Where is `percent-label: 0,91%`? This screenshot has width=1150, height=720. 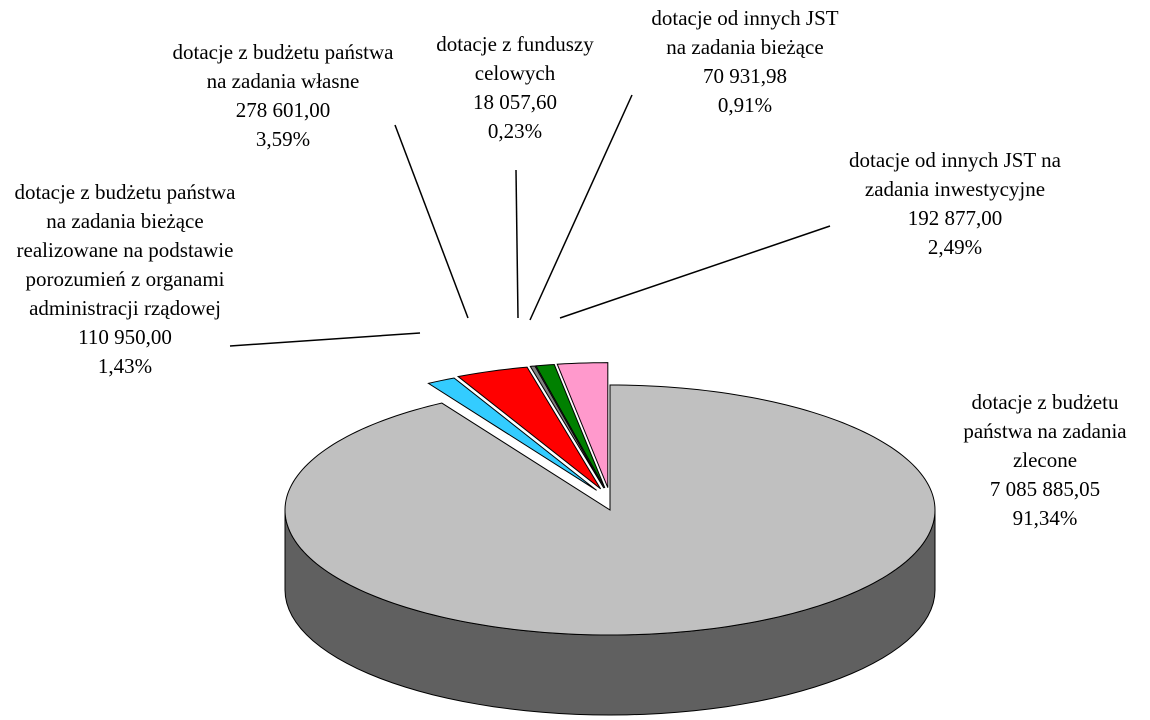
percent-label: 0,91% is located at coordinates (745, 105).